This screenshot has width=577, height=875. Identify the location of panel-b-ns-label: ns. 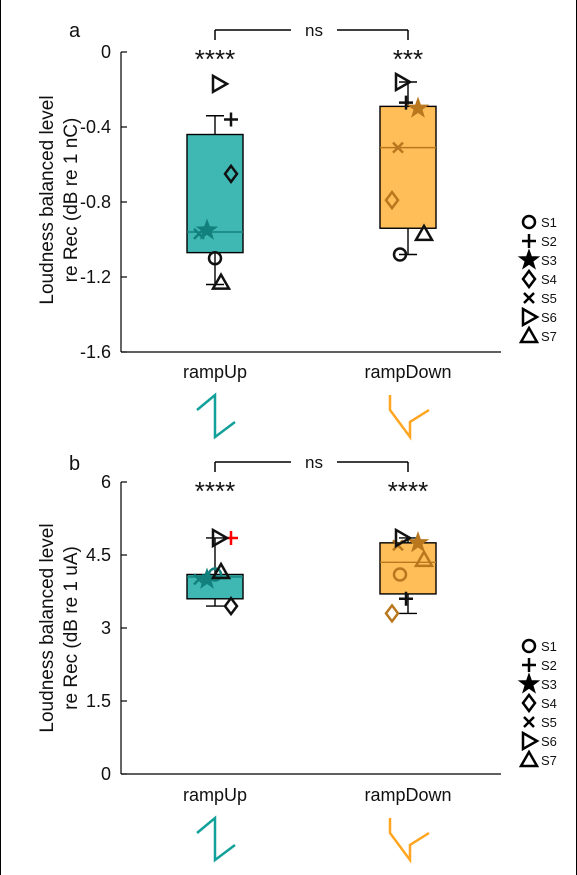
(314, 462).